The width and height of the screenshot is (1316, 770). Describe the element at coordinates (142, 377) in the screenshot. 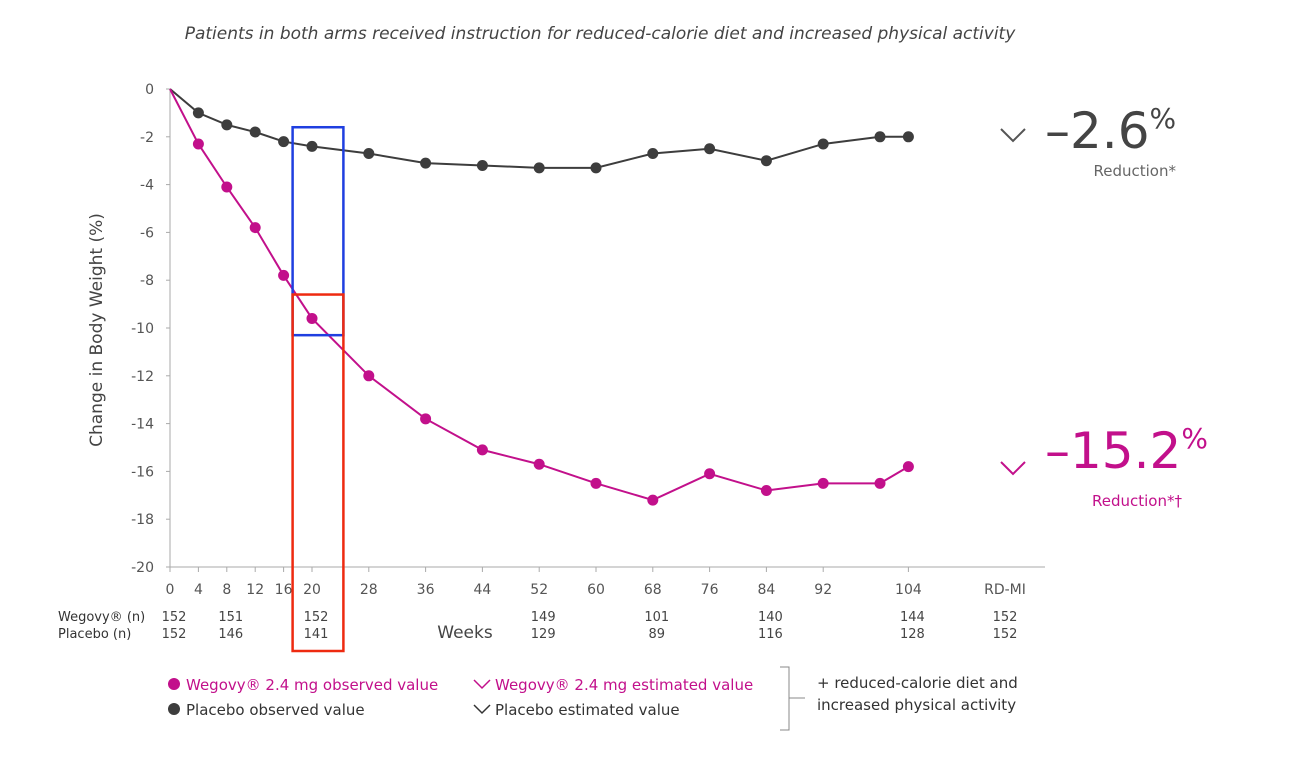

I see `y-tick-label: -12` at that location.